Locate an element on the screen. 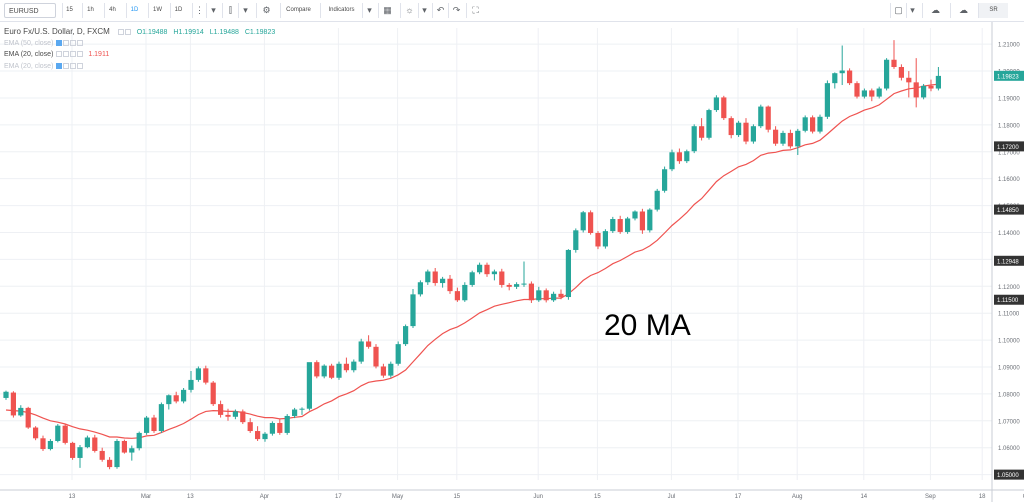  settings-gear-icon: ⚙ is located at coordinates (266, 10).